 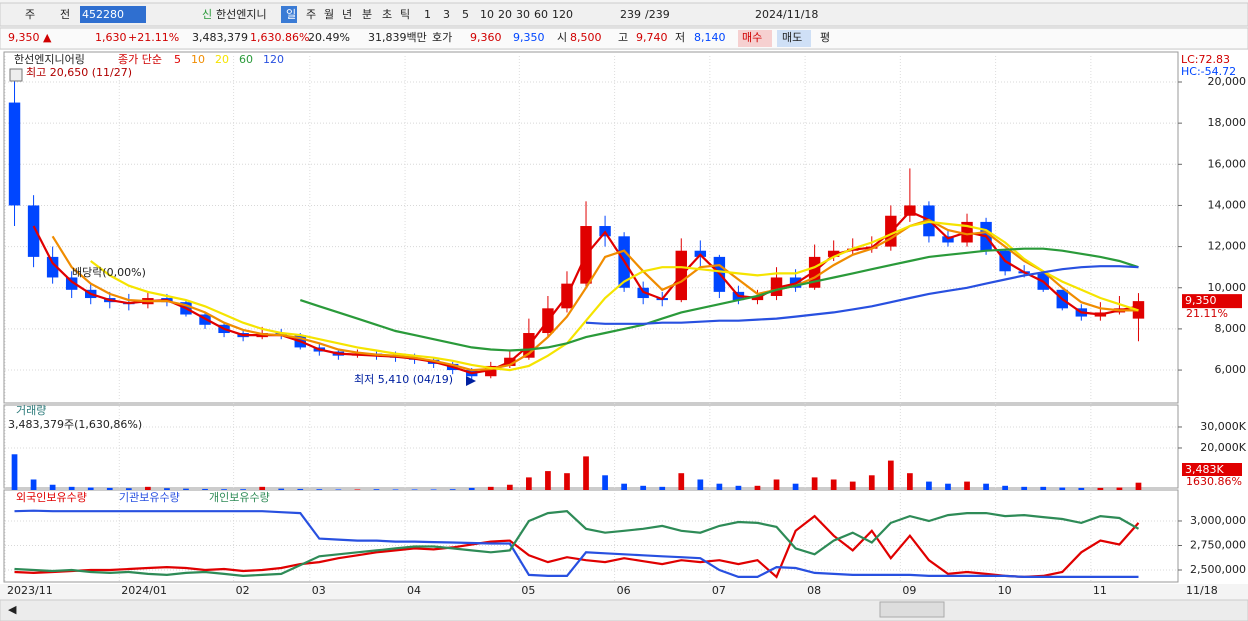 What do you see at coordinates (397, 37) in the screenshot?
I see `quote-item: 31,839백만` at bounding box center [397, 37].